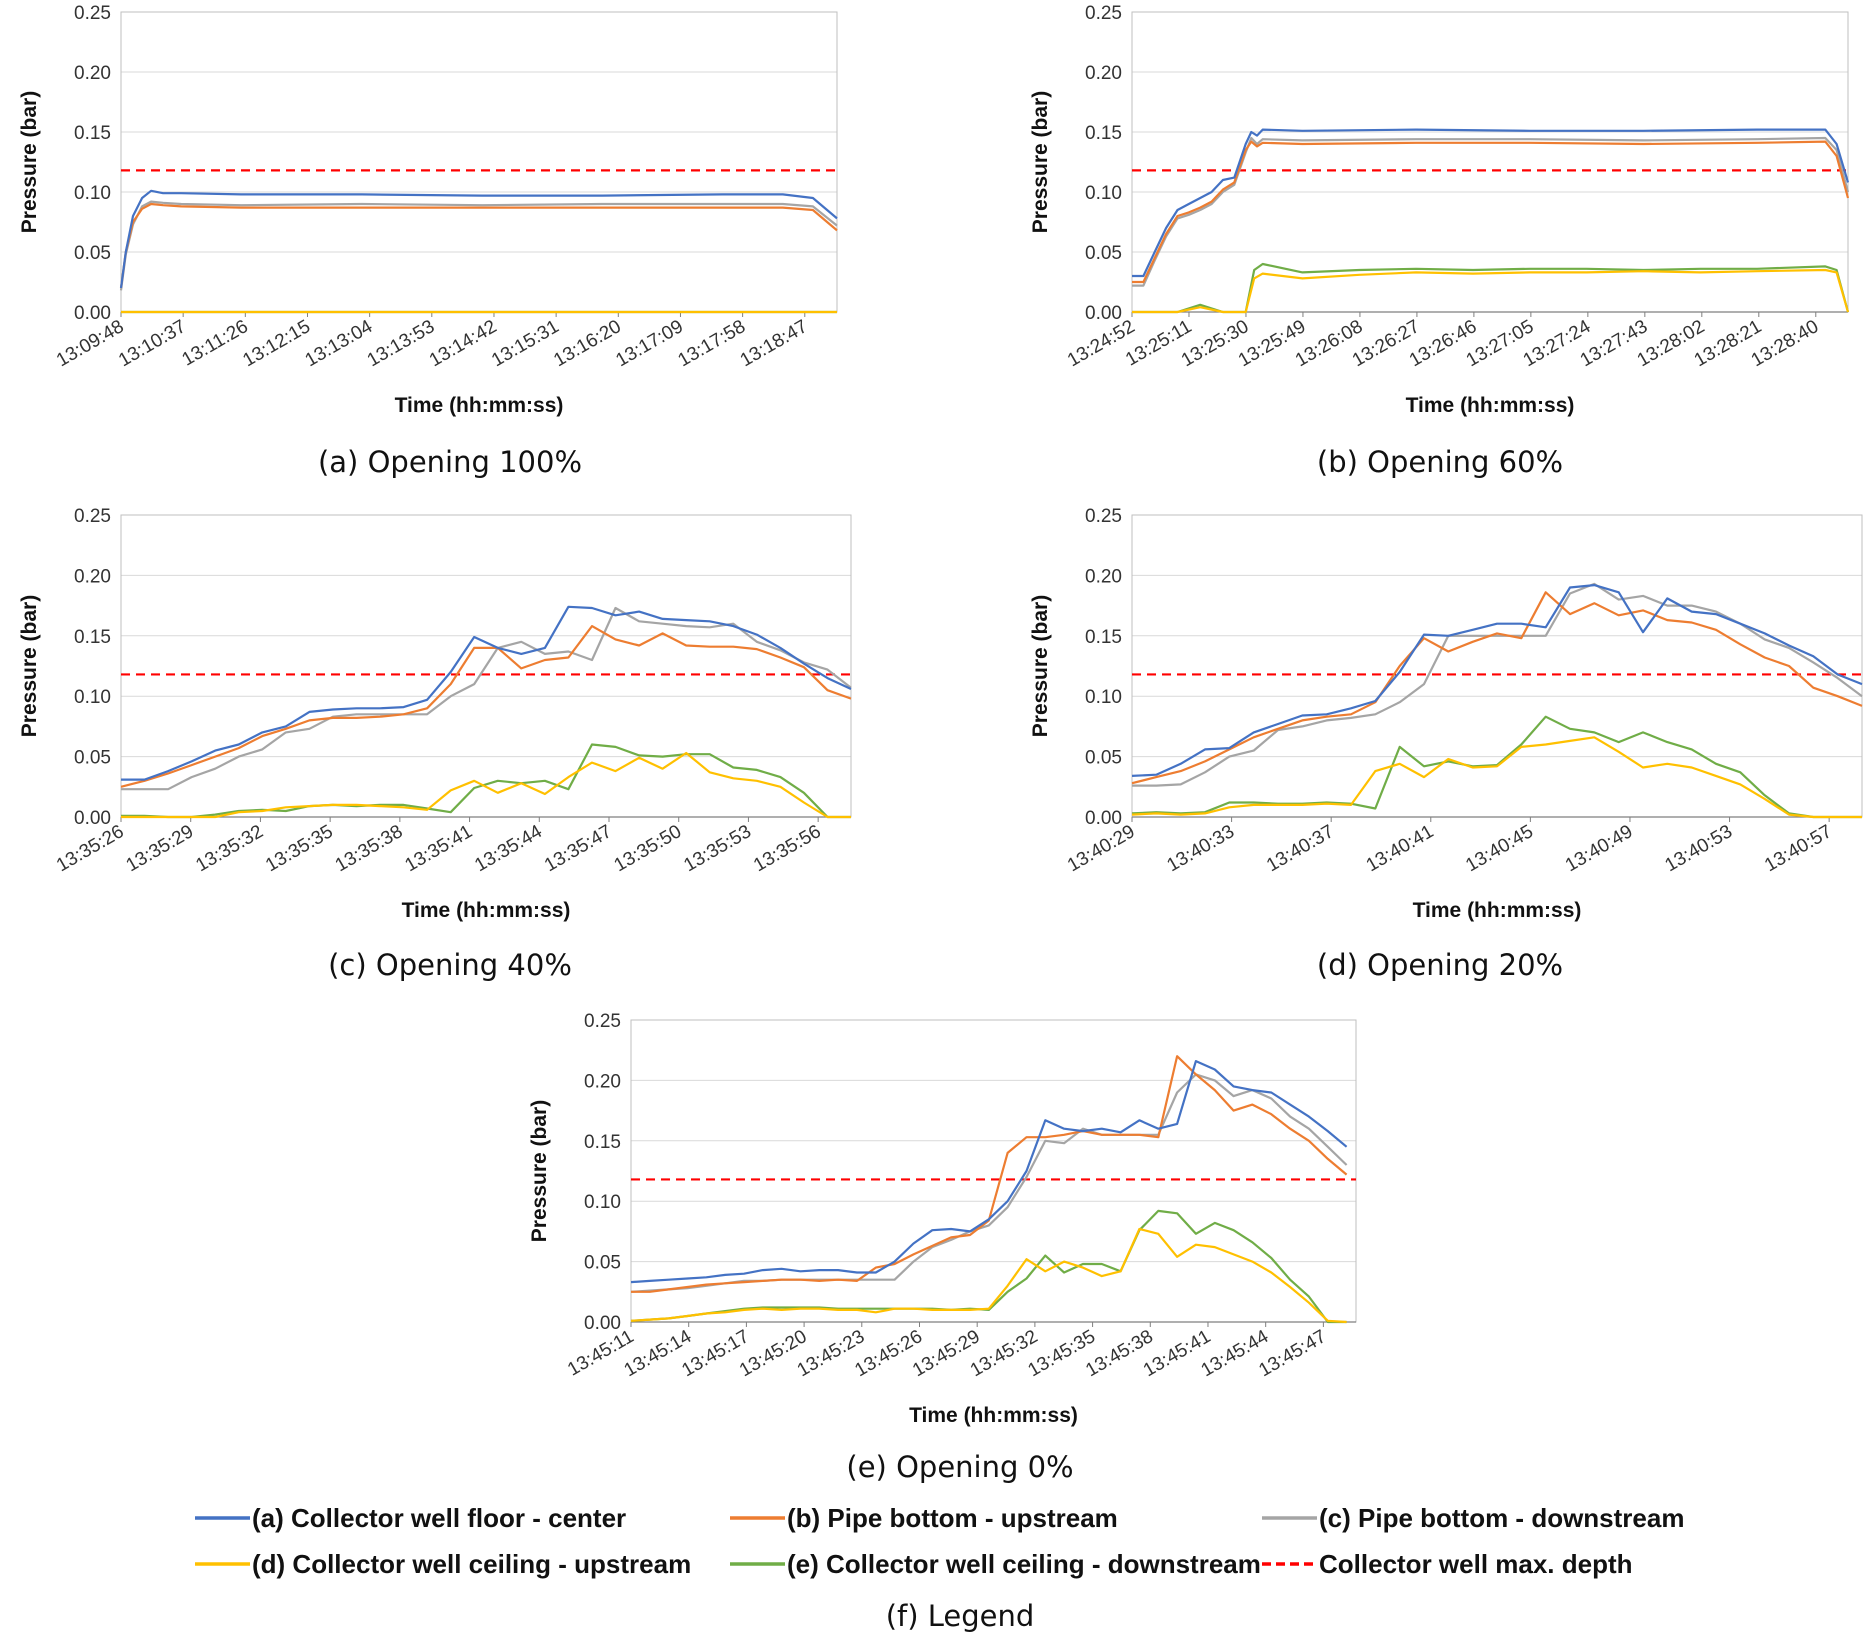 The height and width of the screenshot is (1632, 1867). What do you see at coordinates (1501, 1518) in the screenshot?
I see `legend-label: (c) Pipe bottom - downstream` at bounding box center [1501, 1518].